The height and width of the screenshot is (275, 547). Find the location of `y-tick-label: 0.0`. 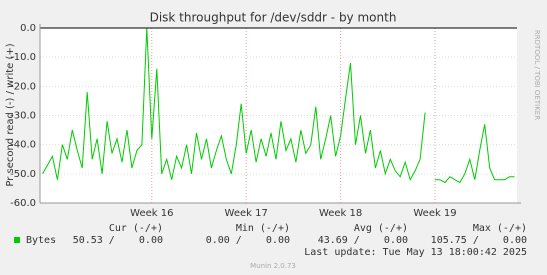

y-tick-label: 0.0 is located at coordinates (28, 28).